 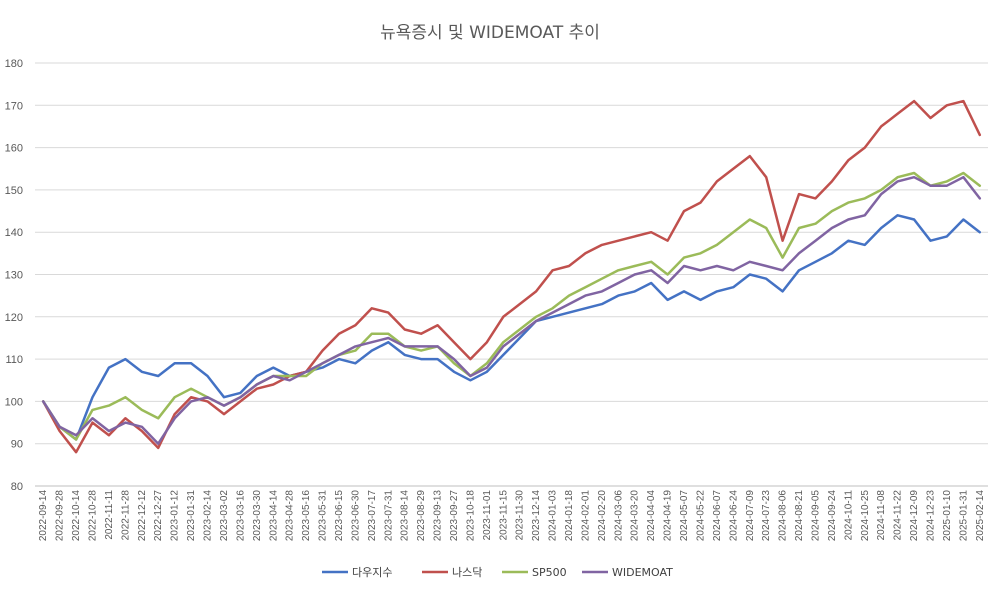 What do you see at coordinates (618, 516) in the screenshot?
I see `x-tick-label: 2024-03-06` at bounding box center [618, 516].